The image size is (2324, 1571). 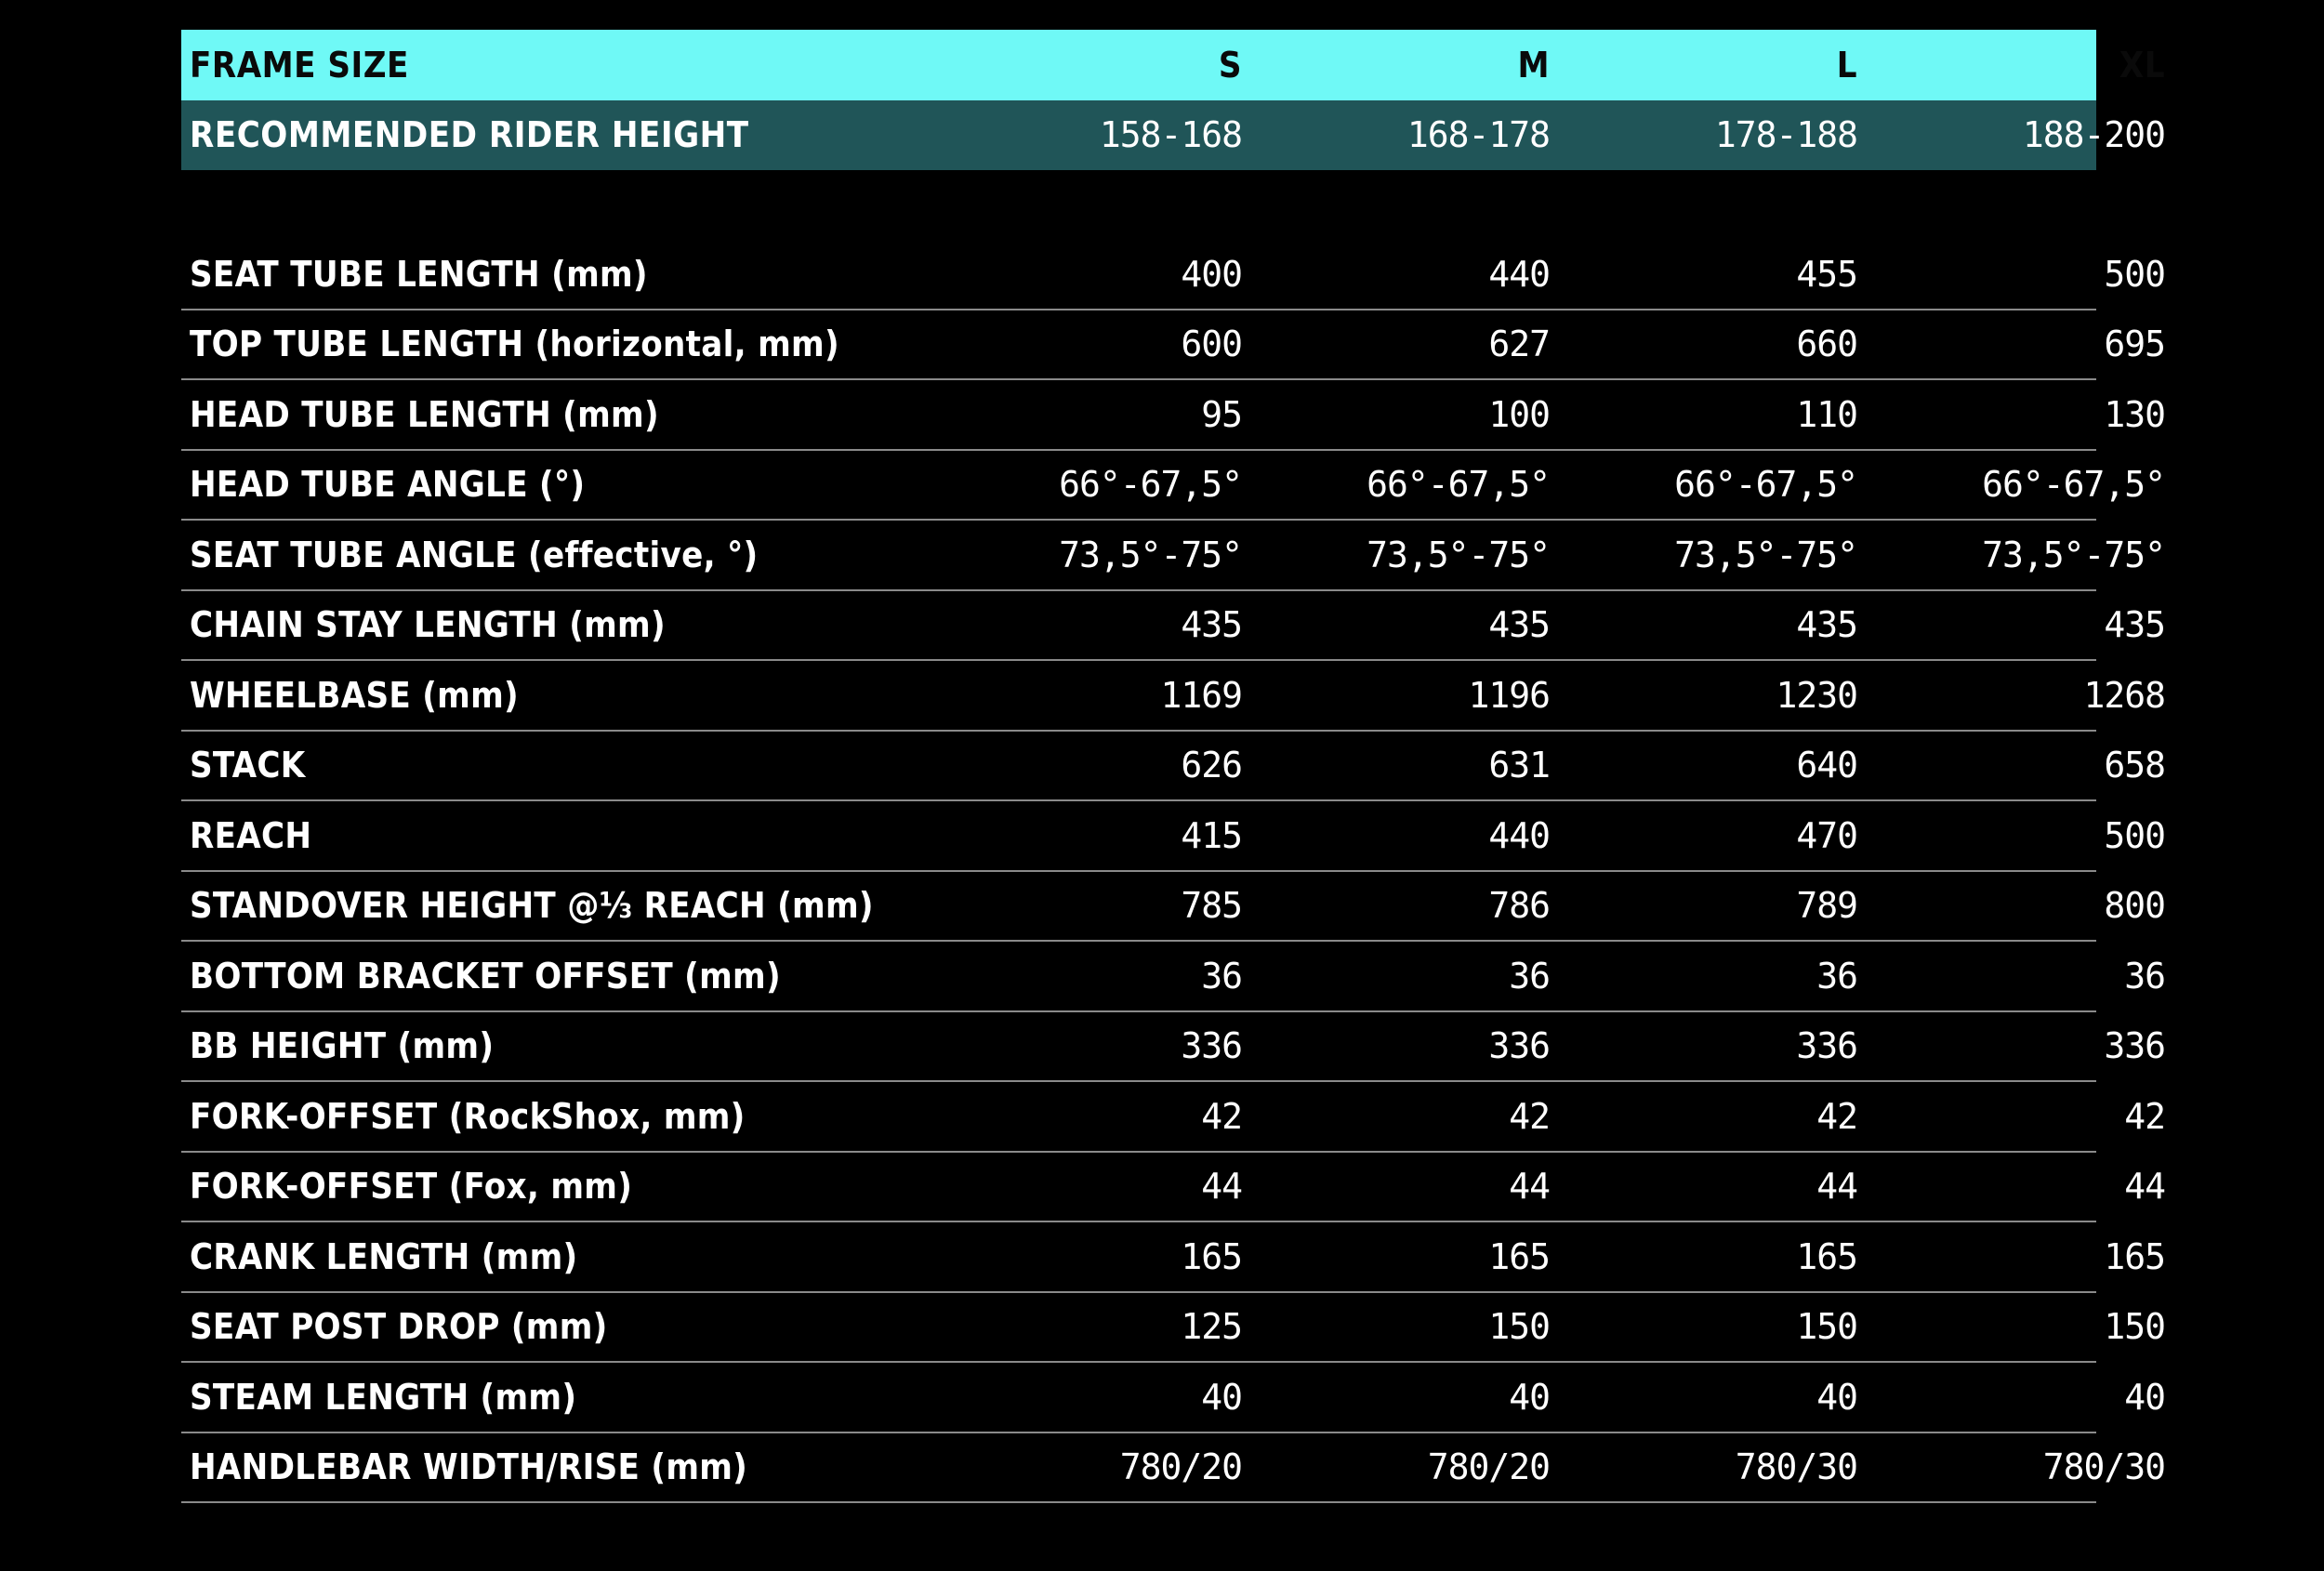 I want to click on rider-height-m: 168-178, so click(x=1478, y=135).